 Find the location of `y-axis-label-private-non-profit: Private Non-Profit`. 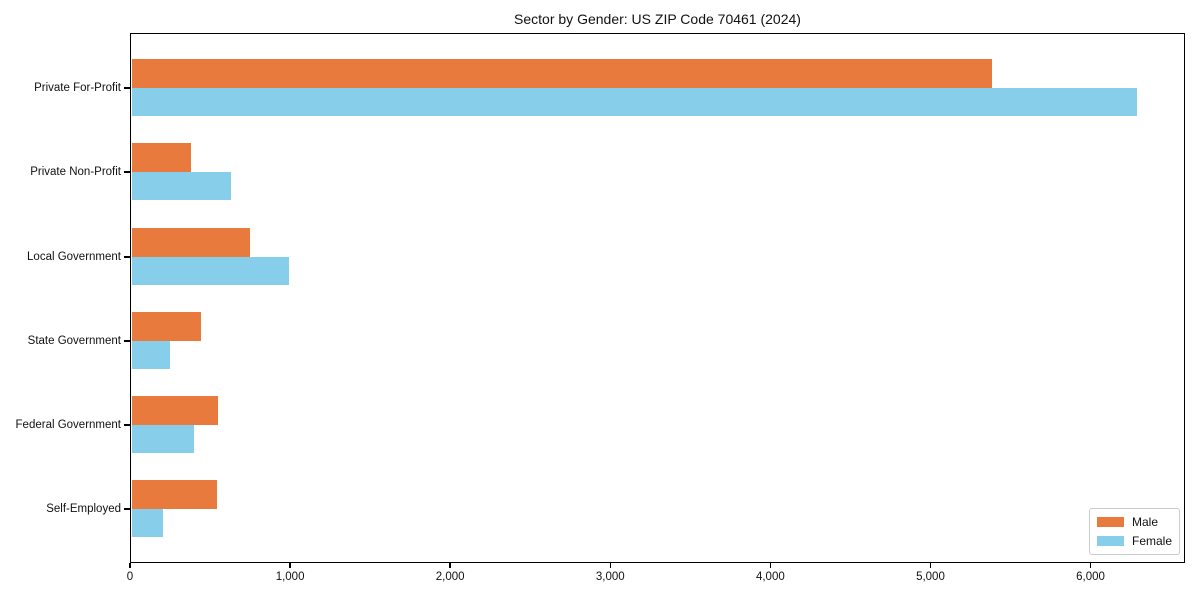

y-axis-label-private-non-profit: Private Non-Profit is located at coordinates (75, 172).